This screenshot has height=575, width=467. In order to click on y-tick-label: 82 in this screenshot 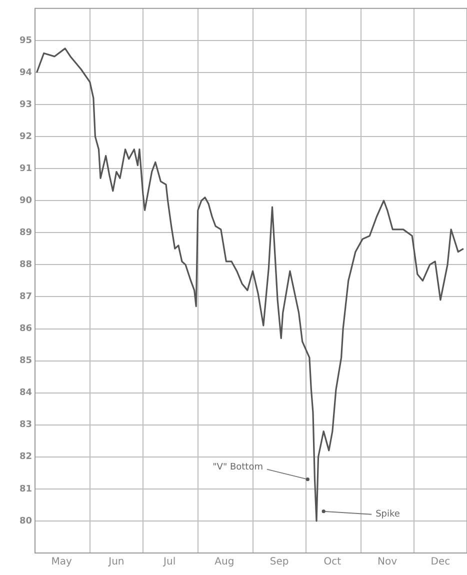, I will do `click(25, 457)`.